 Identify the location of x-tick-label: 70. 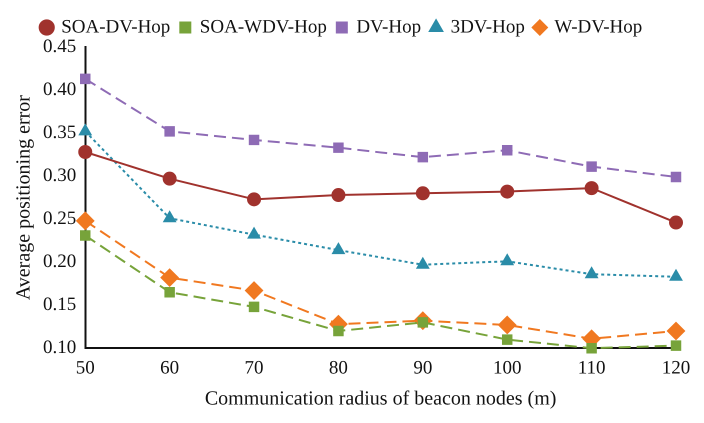
(254, 368).